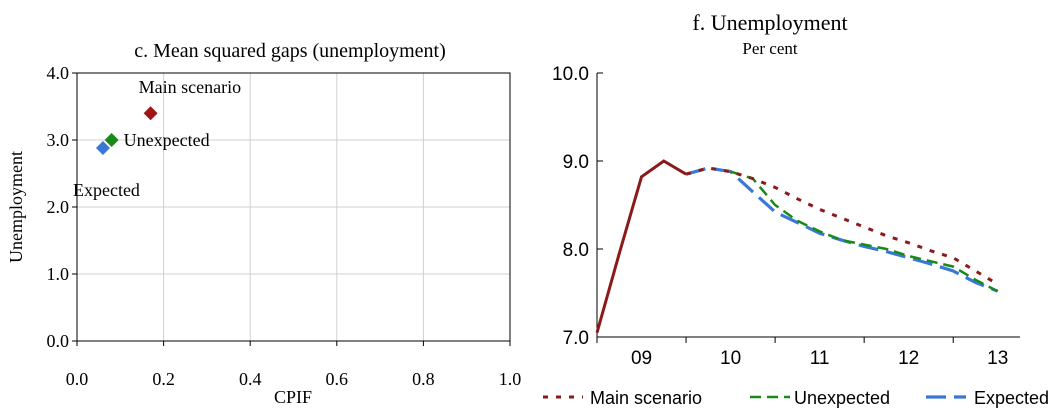  I want to click on line-y-tick-label: 7.0, so click(576, 338).